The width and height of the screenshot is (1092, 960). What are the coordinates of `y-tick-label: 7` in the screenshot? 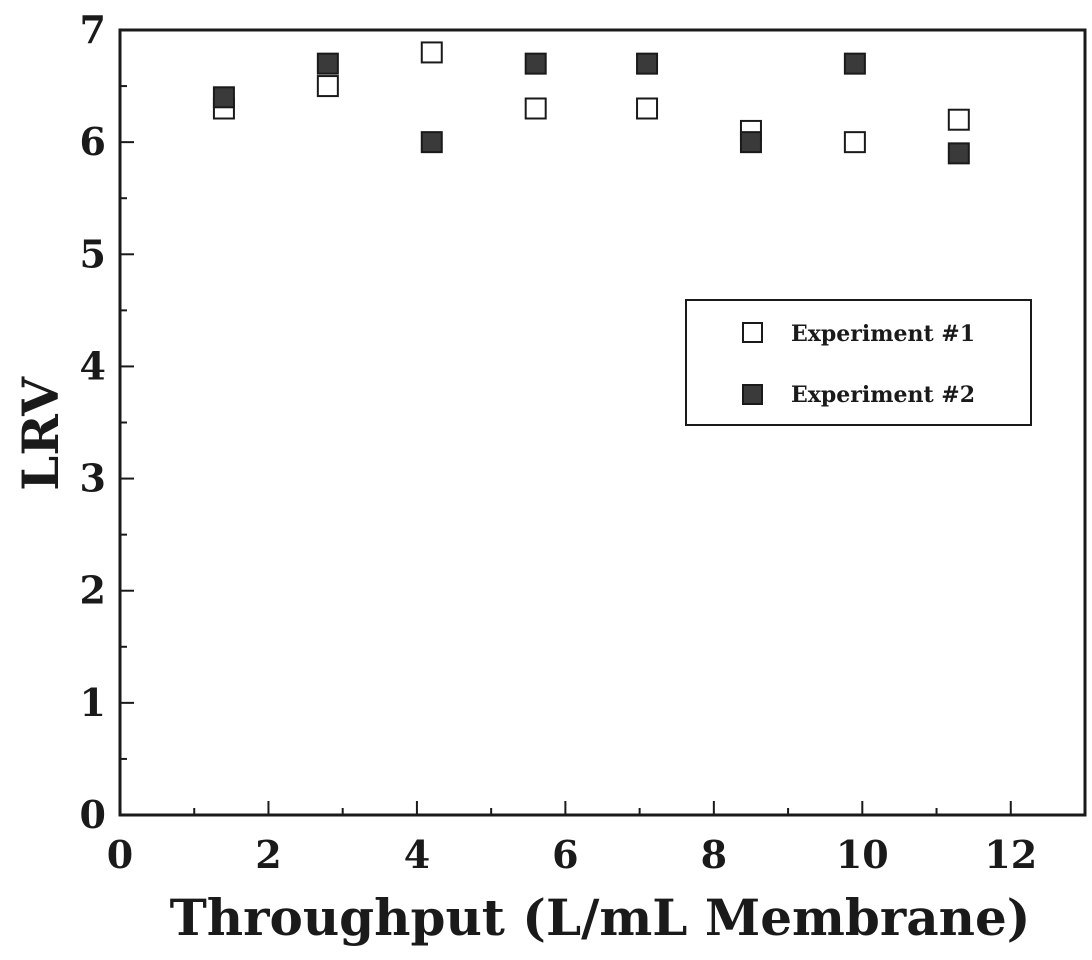 It's located at (93, 29).